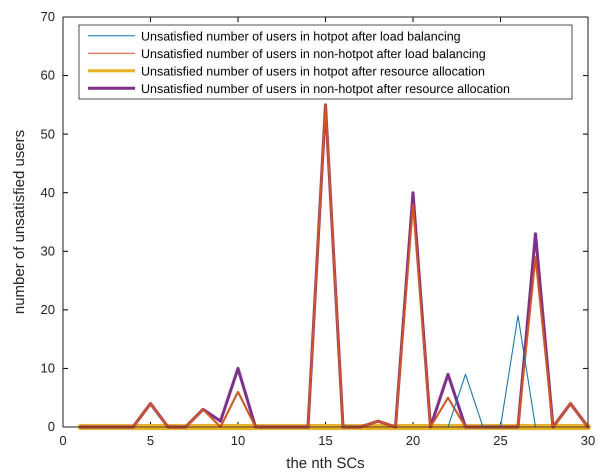 Image resolution: width=599 pixels, height=476 pixels. Describe the element at coordinates (150, 440) in the screenshot. I see `x-tick-label: 5` at that location.